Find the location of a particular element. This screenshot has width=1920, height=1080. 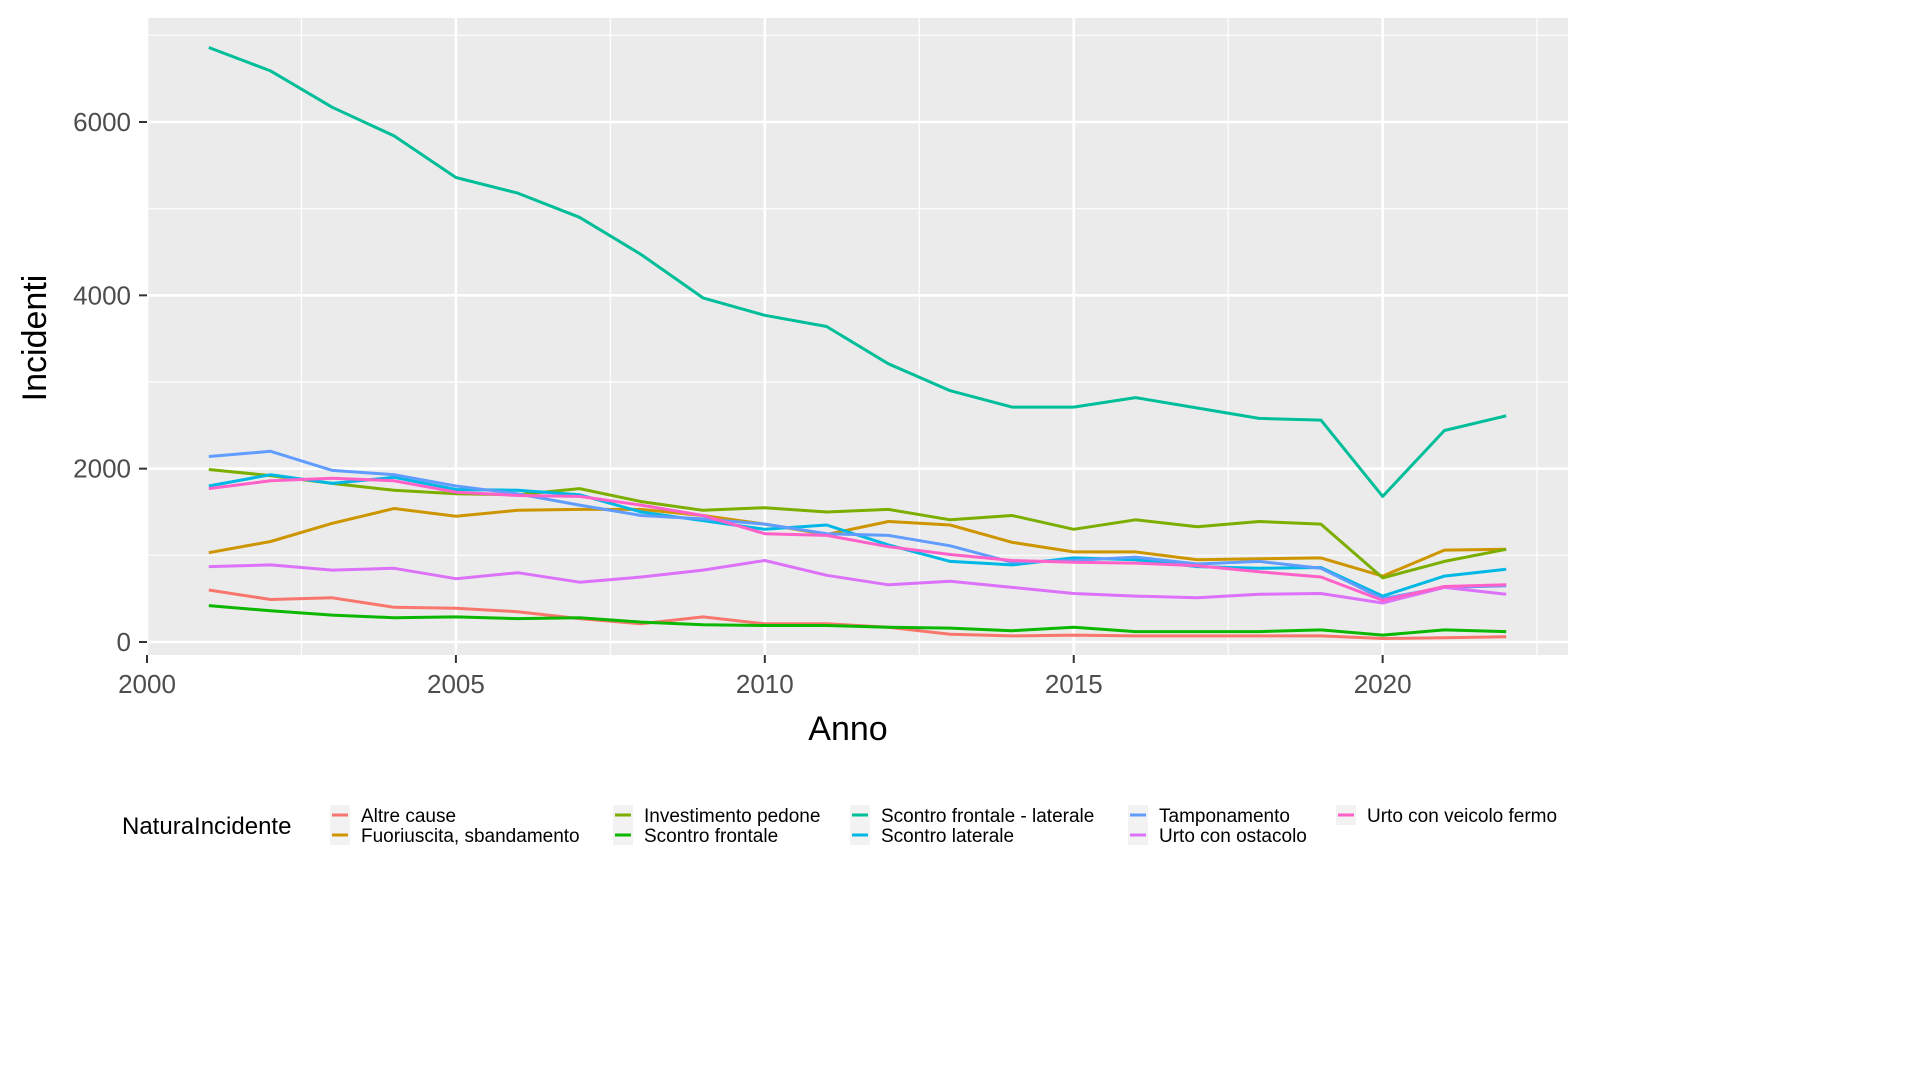

legend-title: NaturaIncidente is located at coordinates (206, 826).